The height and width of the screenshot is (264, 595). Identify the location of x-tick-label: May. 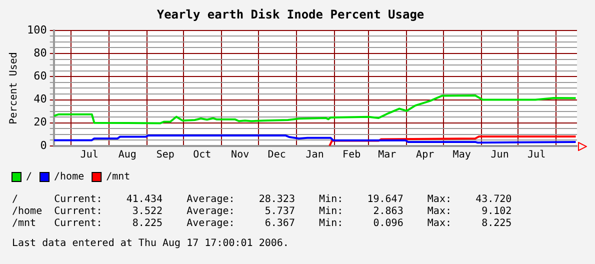
(461, 155).